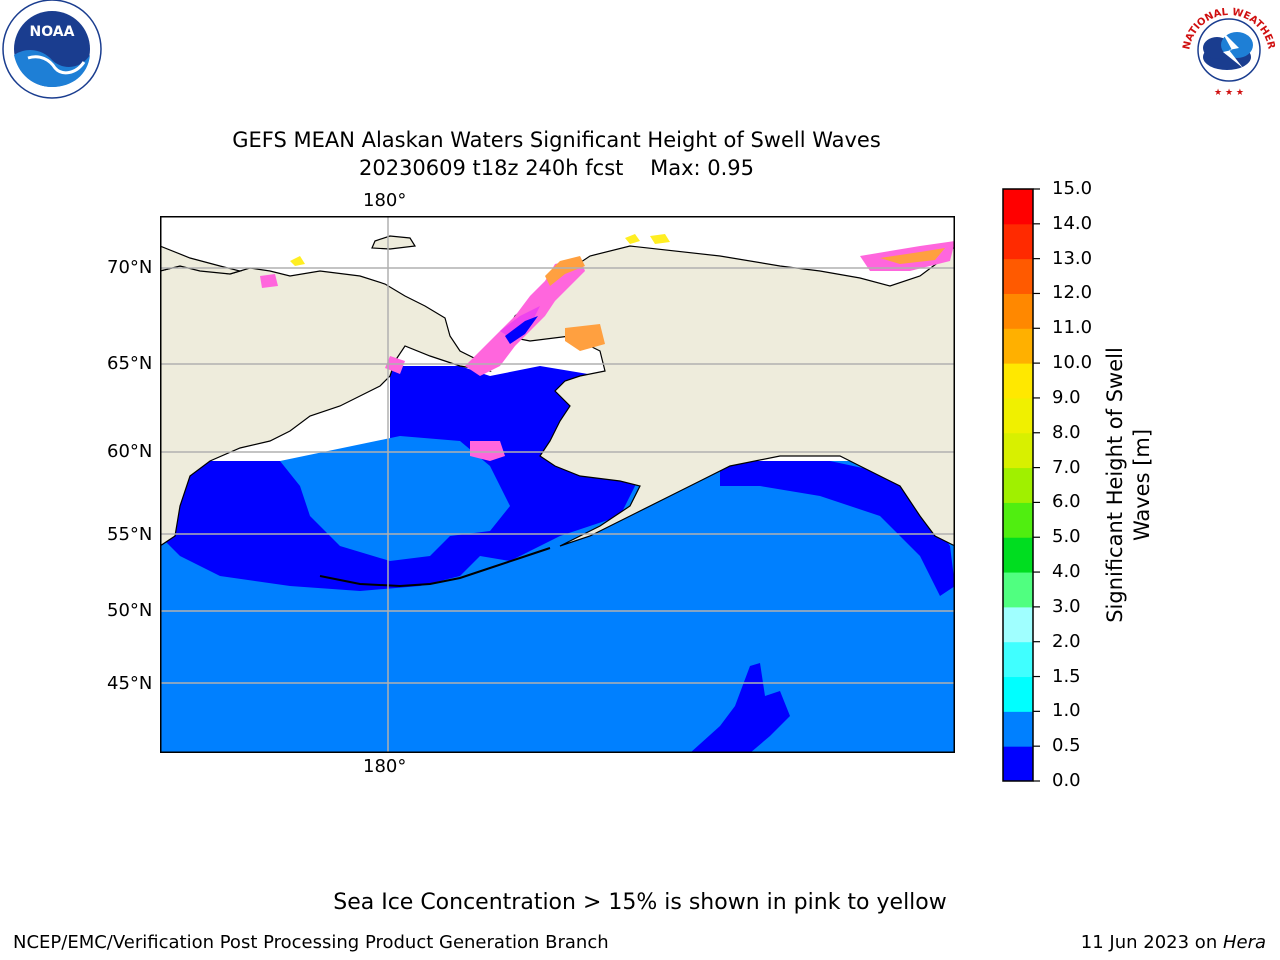 This screenshot has width=1280, height=960. What do you see at coordinates (130, 683) in the screenshot?
I see `lat-label-45: 45°N` at bounding box center [130, 683].